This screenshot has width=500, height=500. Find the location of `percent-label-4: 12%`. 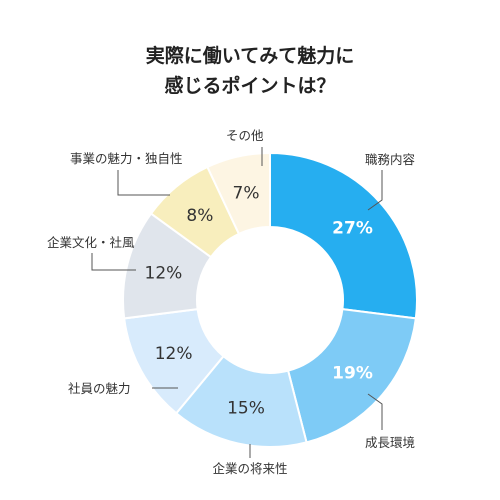

percent-label-4: 12% is located at coordinates (174, 354).